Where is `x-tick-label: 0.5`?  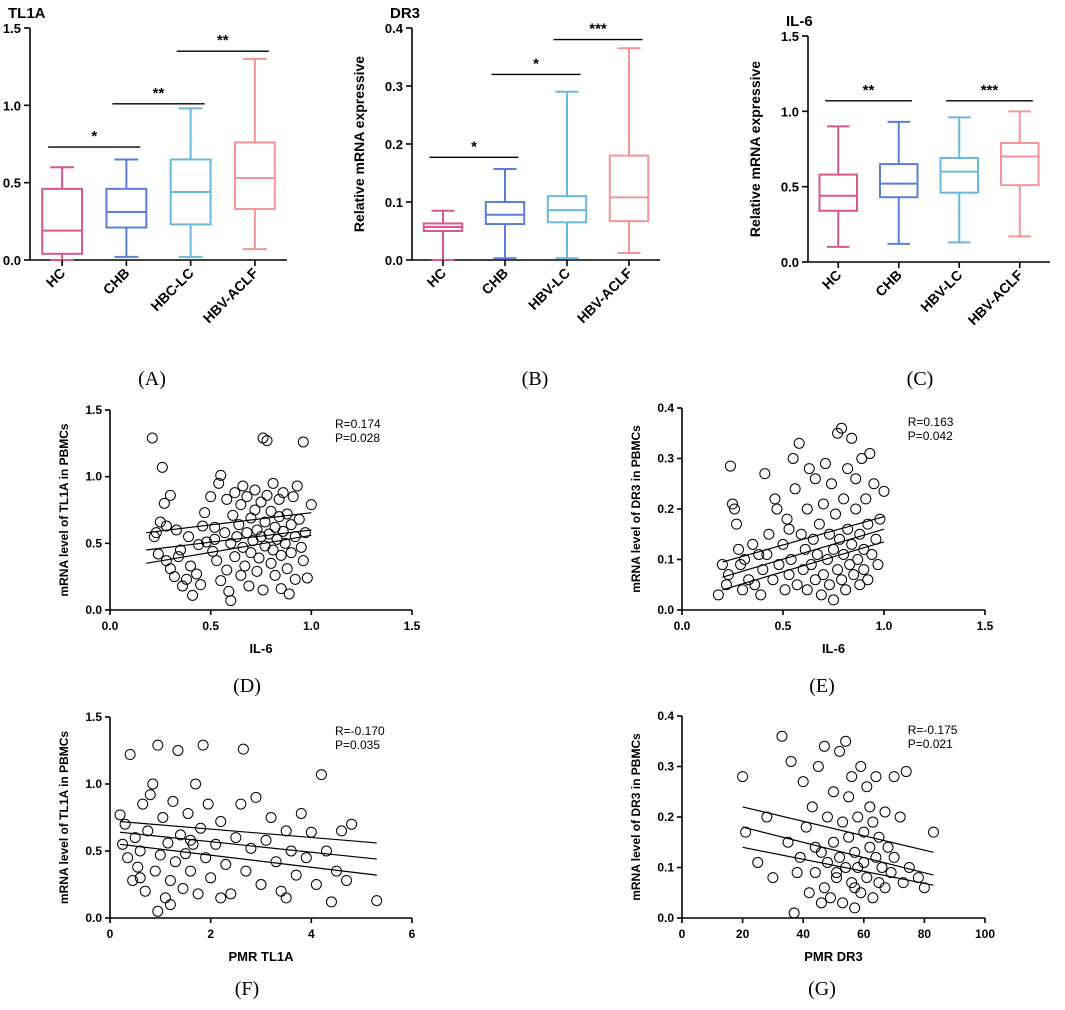 x-tick-label: 0.5 is located at coordinates (783, 626).